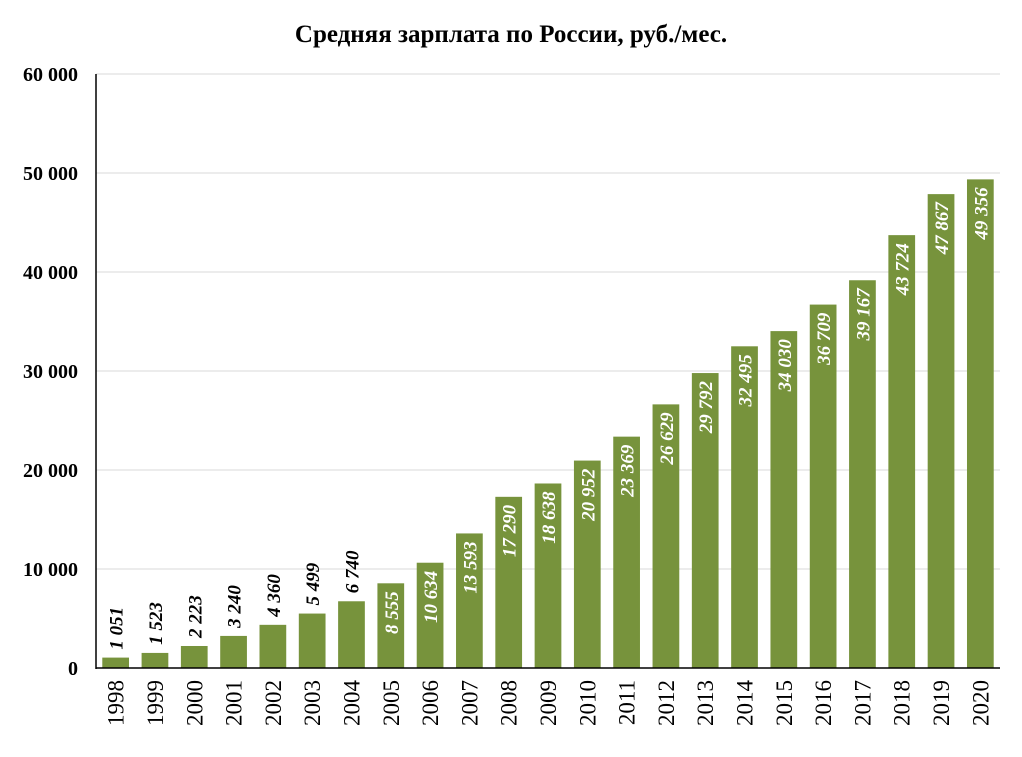 This screenshot has width=1022, height=757. I want to click on x-tick-label: 2014, so click(745, 703).